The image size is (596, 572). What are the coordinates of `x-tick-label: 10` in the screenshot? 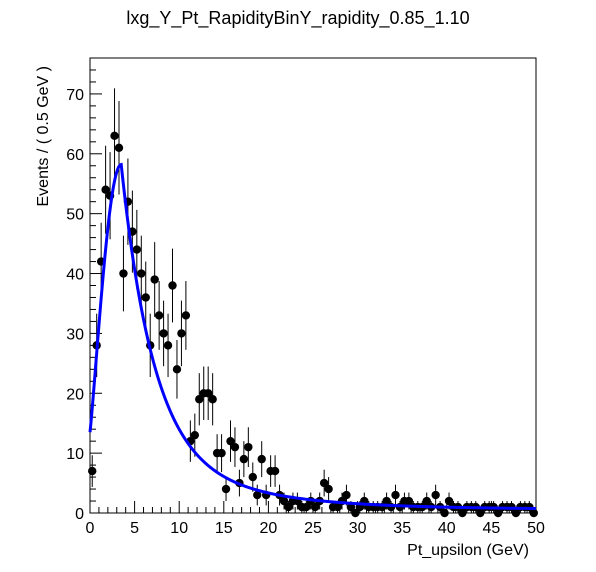 It's located at (179, 528).